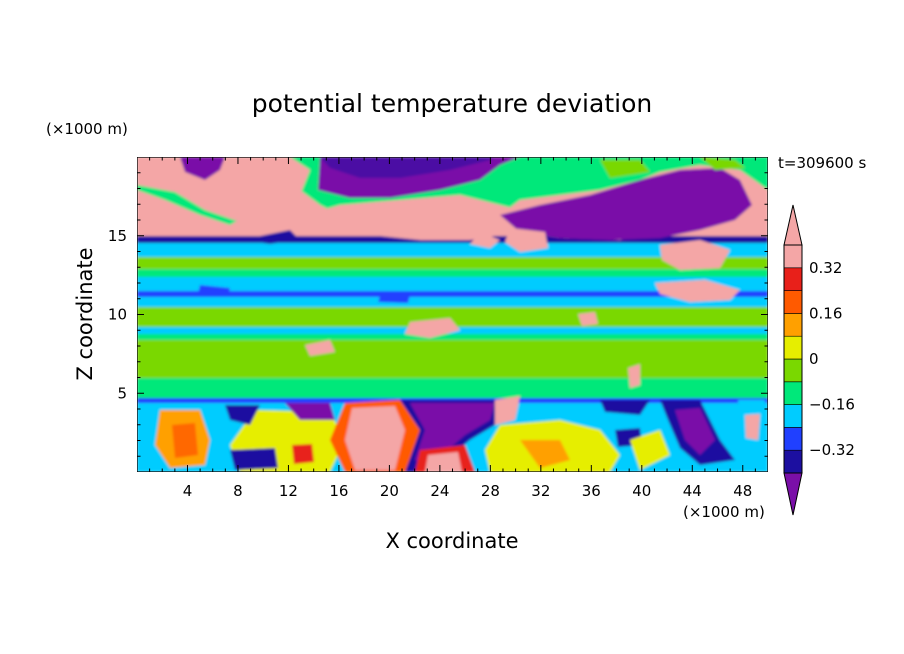 This screenshot has height=654, width=904. Describe the element at coordinates (822, 163) in the screenshot. I see `time-label: t=309600 s` at that location.